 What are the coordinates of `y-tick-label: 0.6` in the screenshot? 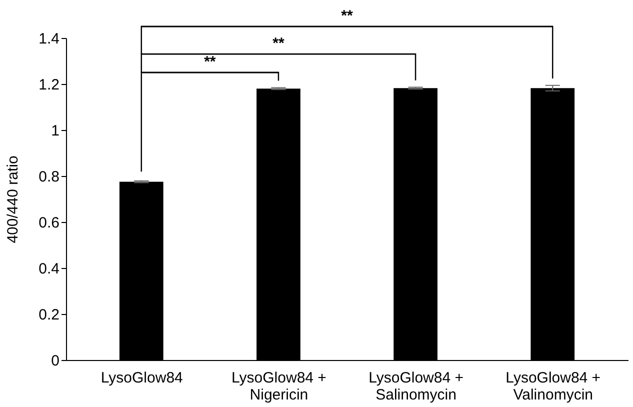 It's located at (49, 223).